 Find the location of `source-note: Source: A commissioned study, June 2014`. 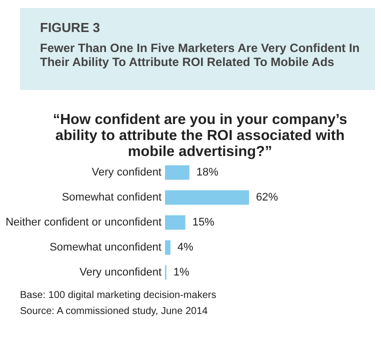

source-note: Source: A commissioned study, June 2014 is located at coordinates (114, 312).